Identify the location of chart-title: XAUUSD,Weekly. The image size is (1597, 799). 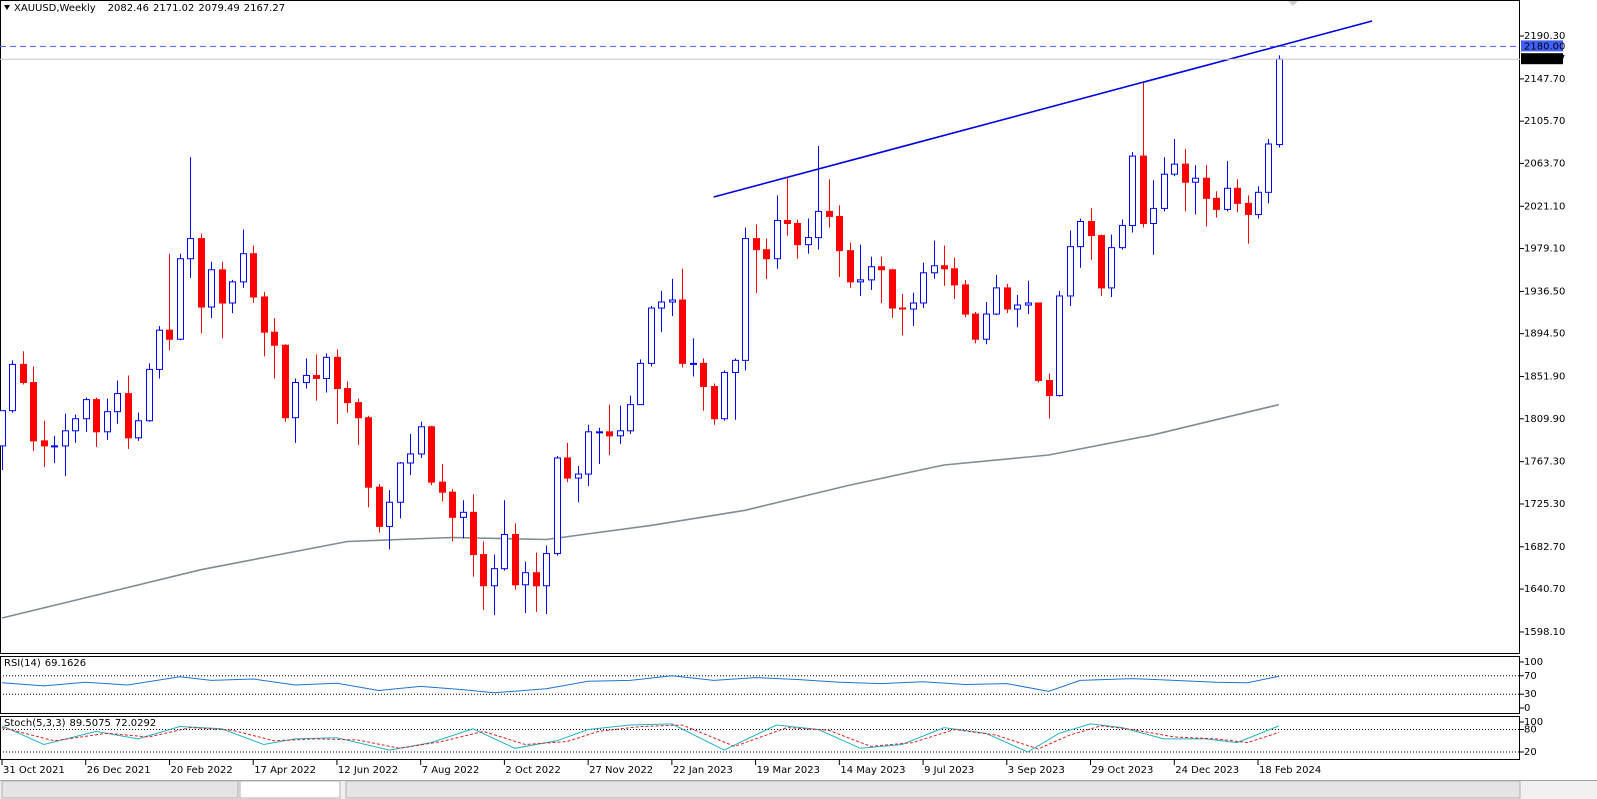
(55, 8).